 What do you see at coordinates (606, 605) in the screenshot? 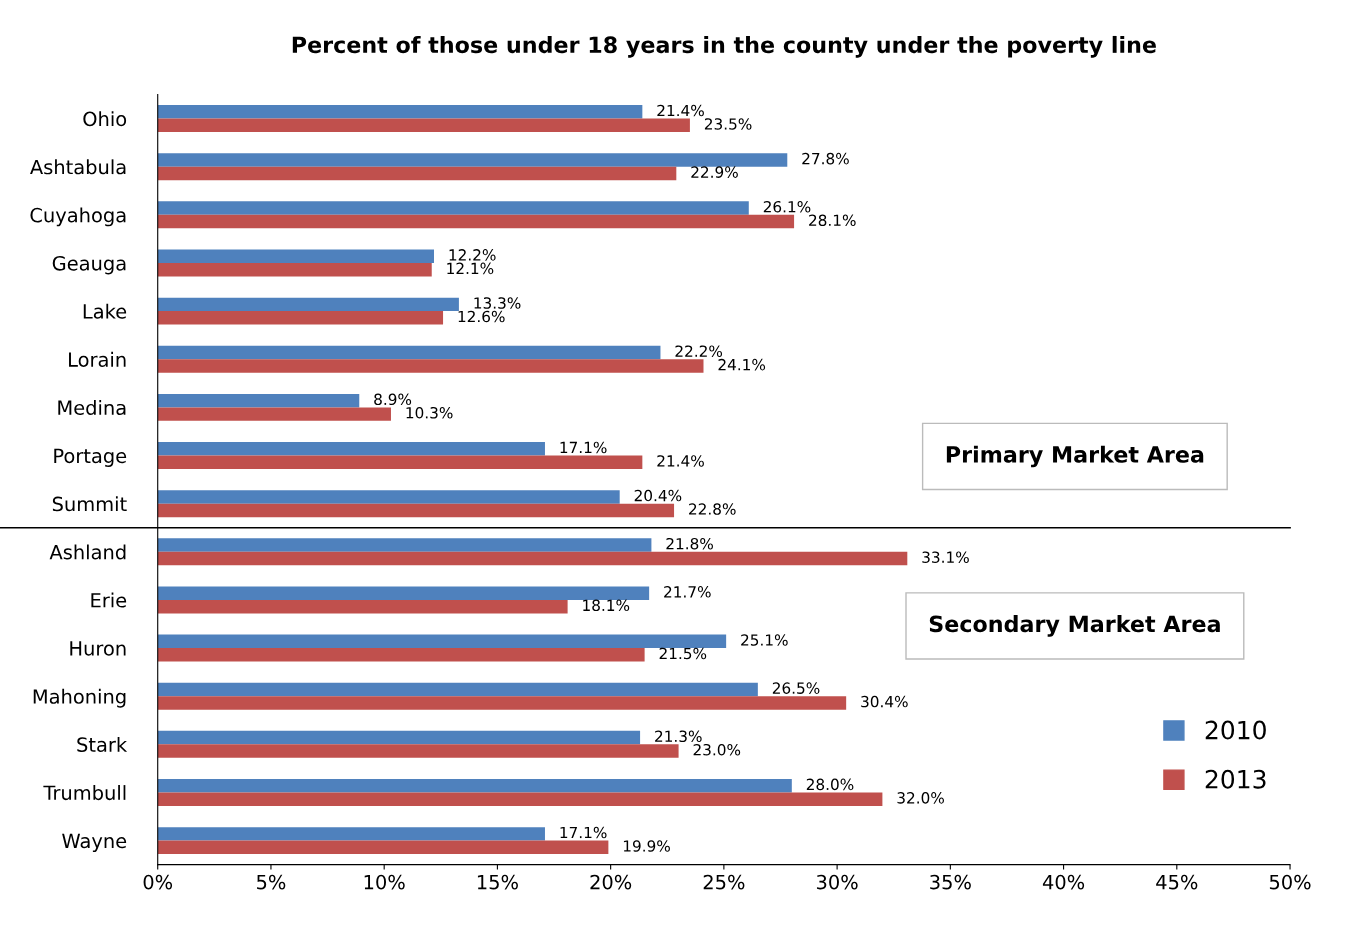
I see `data-label: 18.1%` at bounding box center [606, 605].